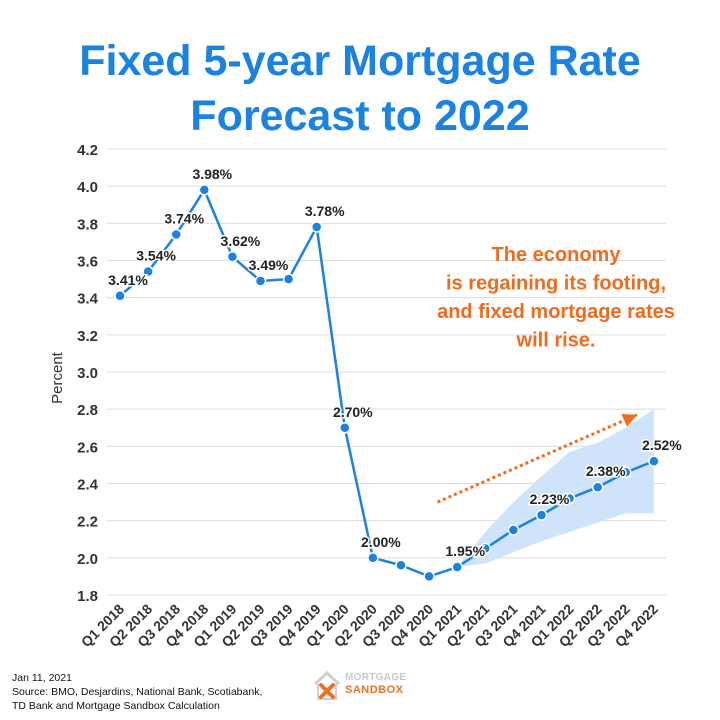  Describe the element at coordinates (465, 551) in the screenshot. I see `data-label: 1.95%` at that location.